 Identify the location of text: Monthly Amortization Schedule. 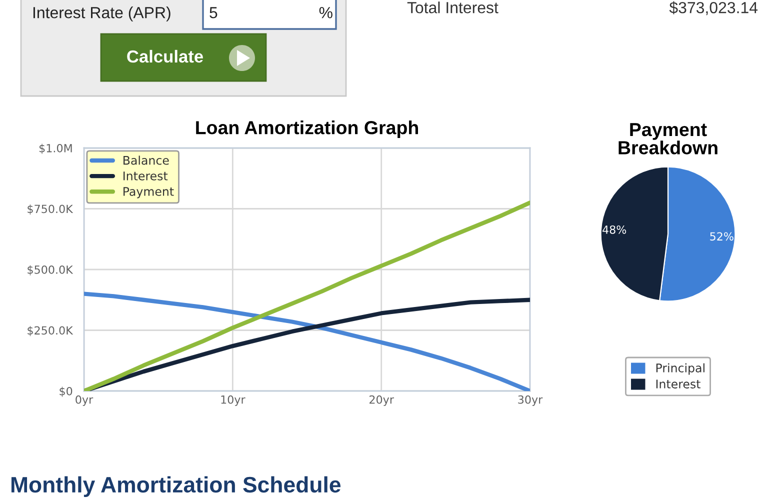
(176, 486).